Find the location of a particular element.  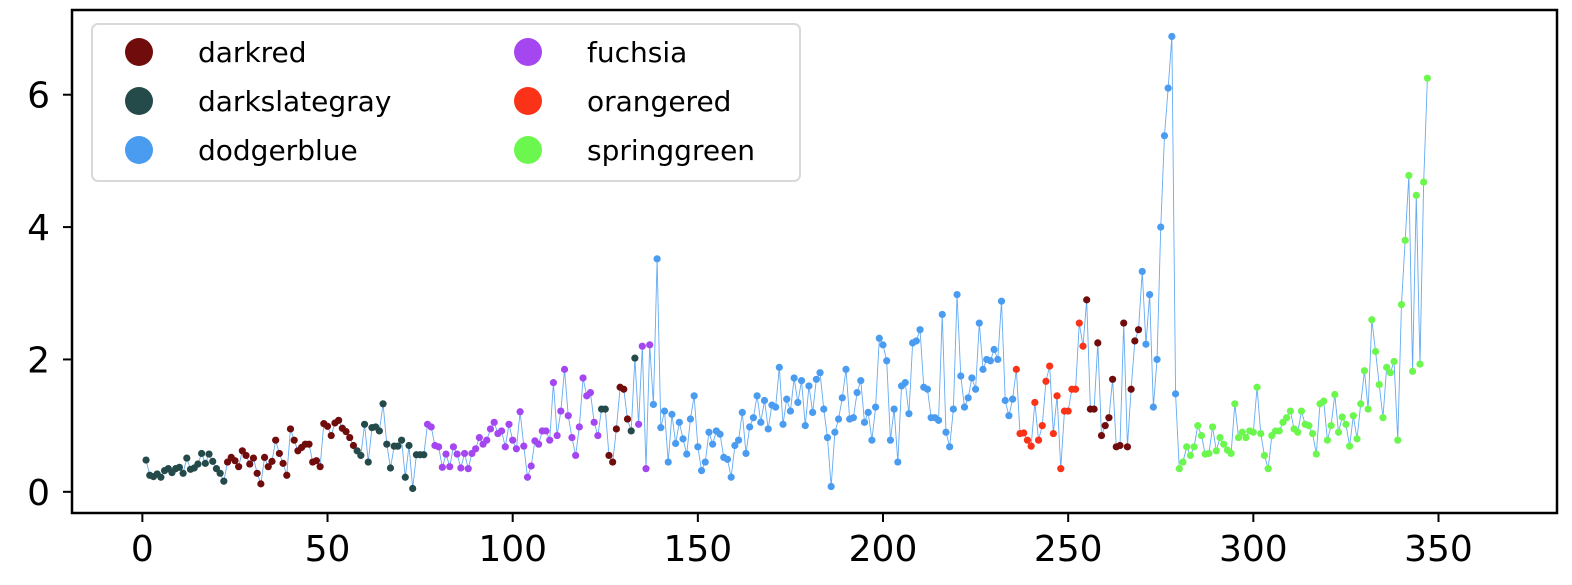

x-tick-label: 350 is located at coordinates (1438, 549).